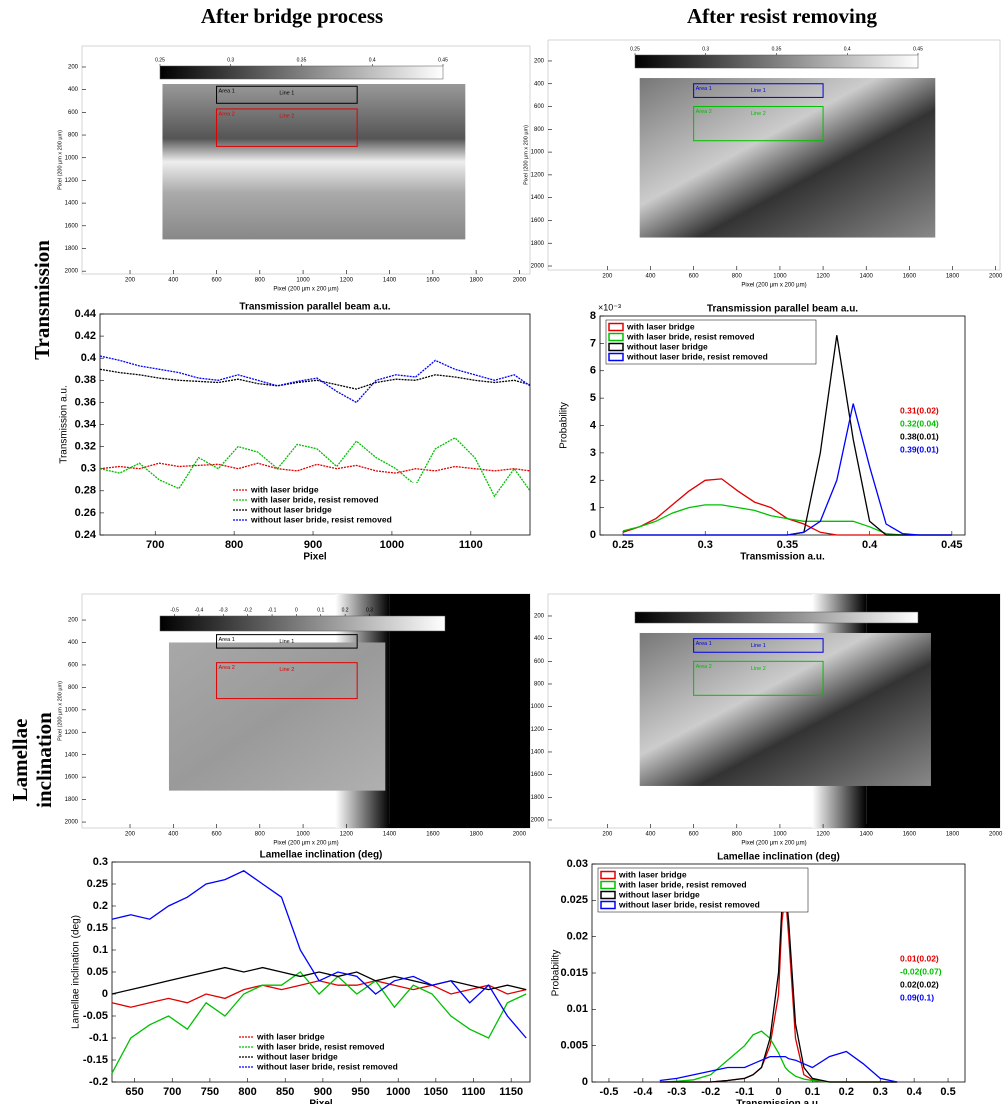 Image resolution: width=1003 pixels, height=1104 pixels. Describe the element at coordinates (880, 1092) in the screenshot. I see `x-tick-label: 0.3` at that location.